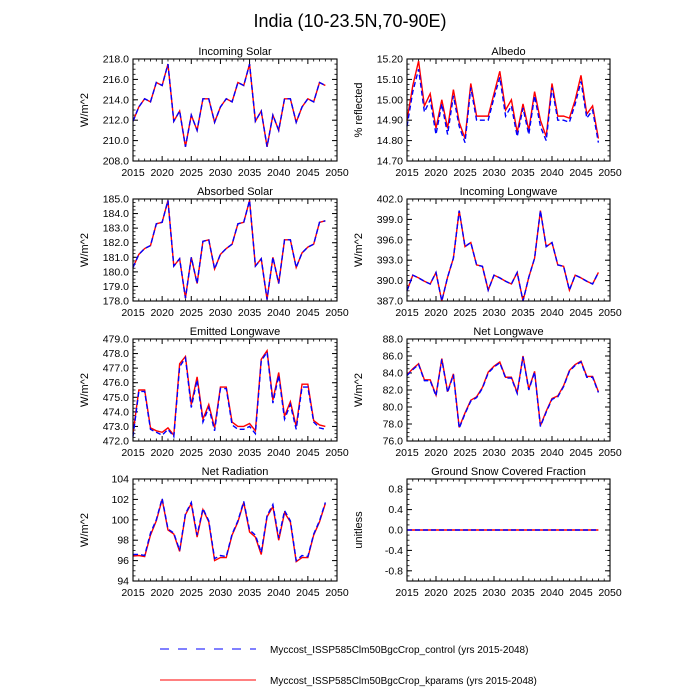 The width and height of the screenshot is (700, 700). What do you see at coordinates (120, 520) in the screenshot?
I see `y-tick-label: 100` at bounding box center [120, 520].